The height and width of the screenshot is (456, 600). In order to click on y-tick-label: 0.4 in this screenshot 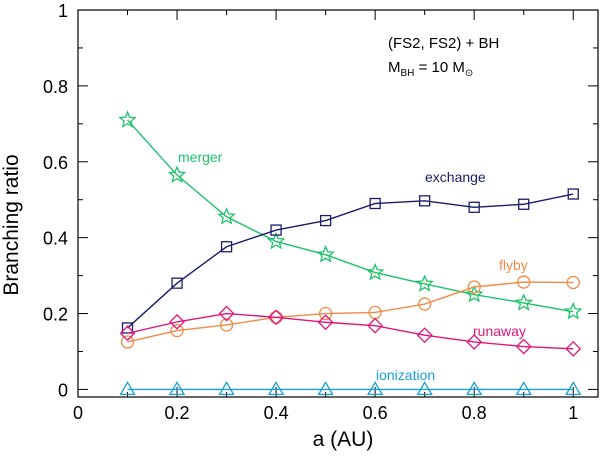, I will do `click(55, 239)`.